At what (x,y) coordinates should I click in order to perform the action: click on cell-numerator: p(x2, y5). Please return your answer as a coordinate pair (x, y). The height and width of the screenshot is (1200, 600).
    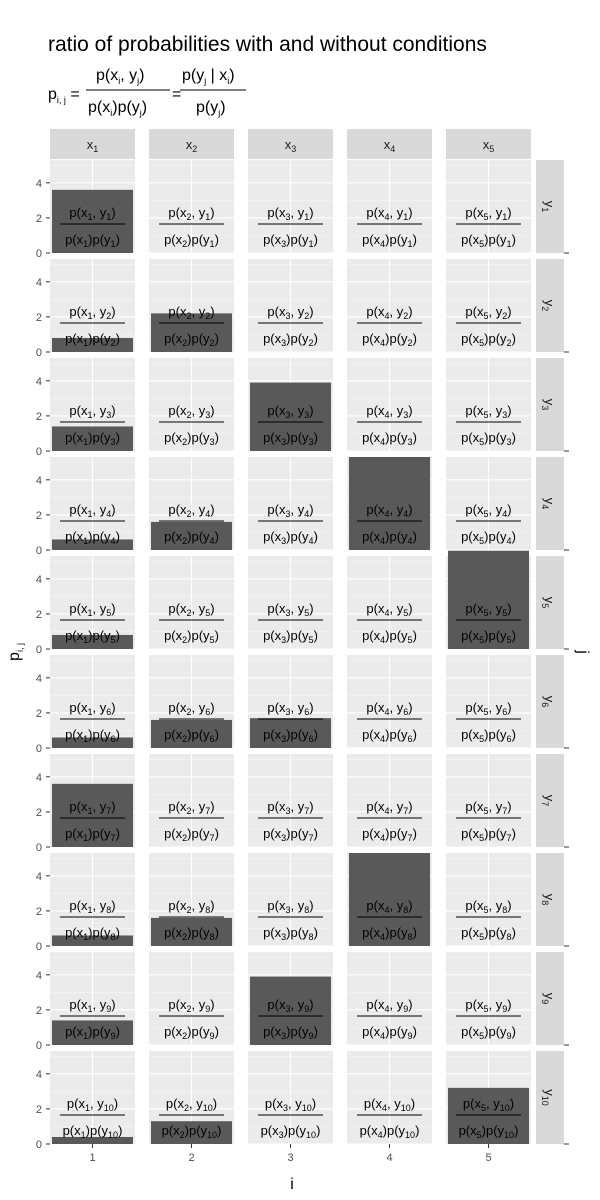
    Looking at the image, I should click on (191, 609).